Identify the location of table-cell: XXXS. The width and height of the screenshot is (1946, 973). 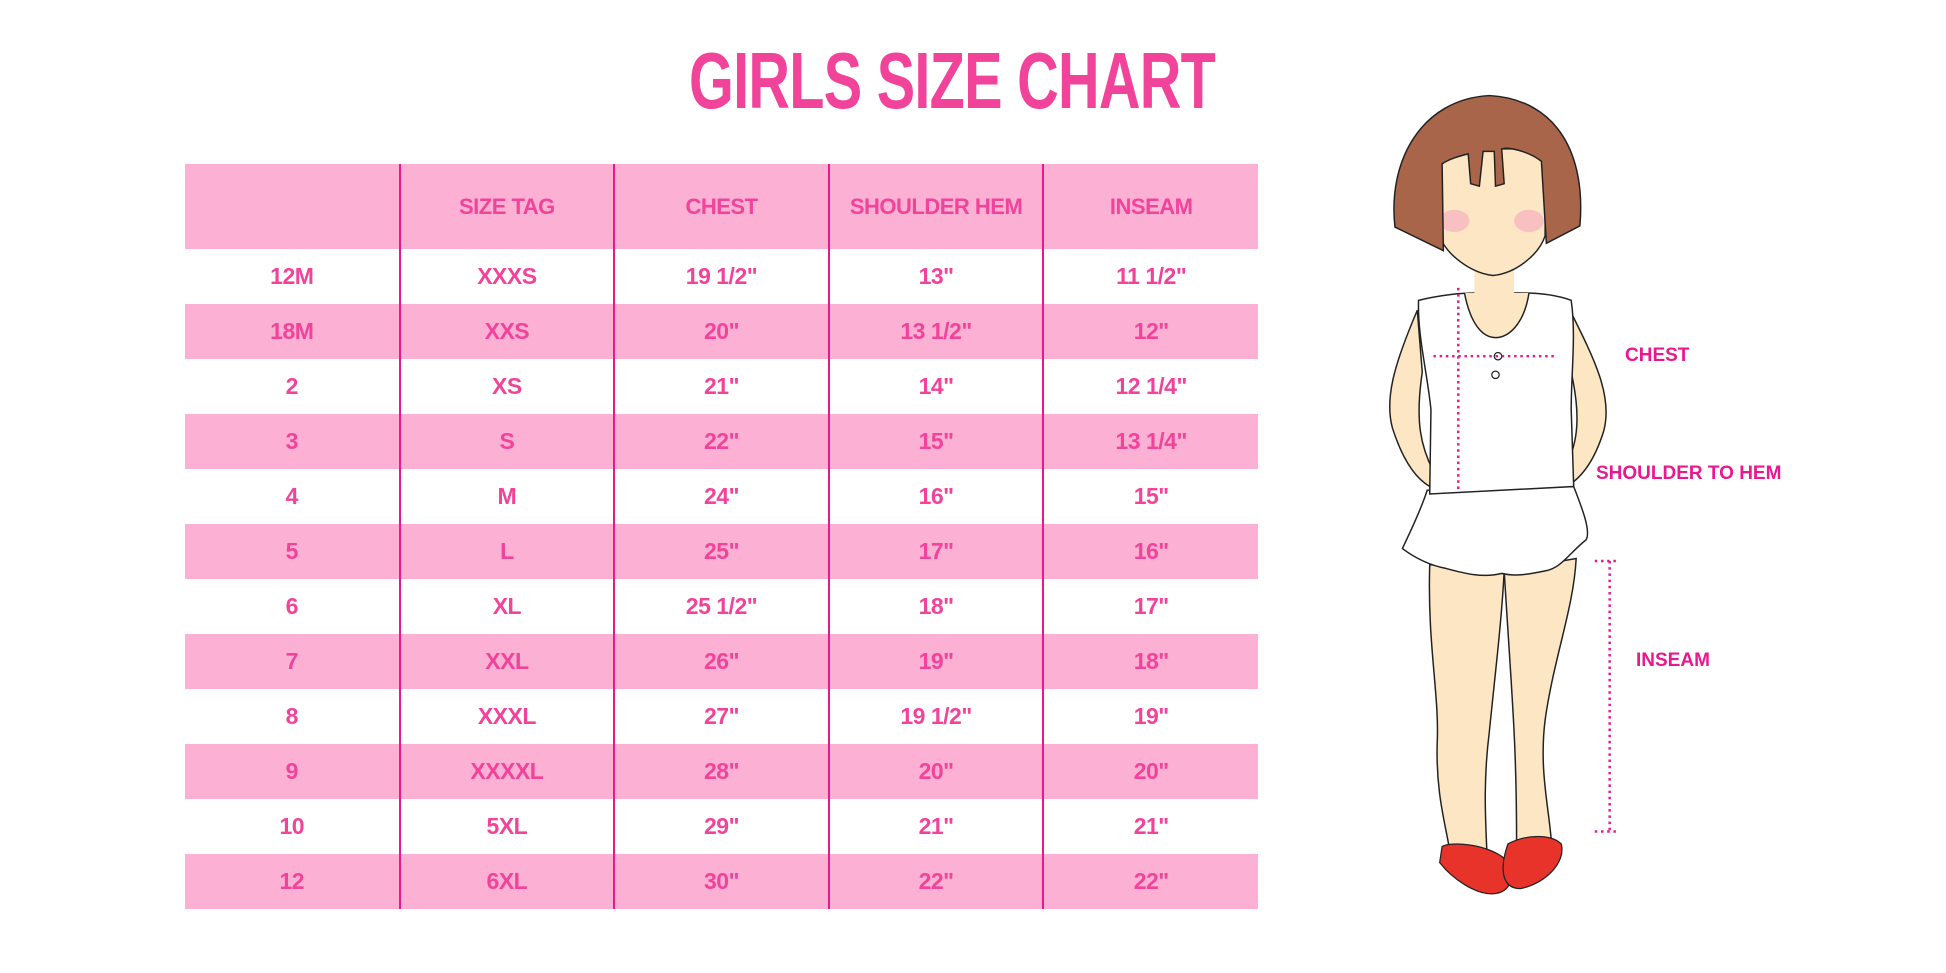
(506, 276).